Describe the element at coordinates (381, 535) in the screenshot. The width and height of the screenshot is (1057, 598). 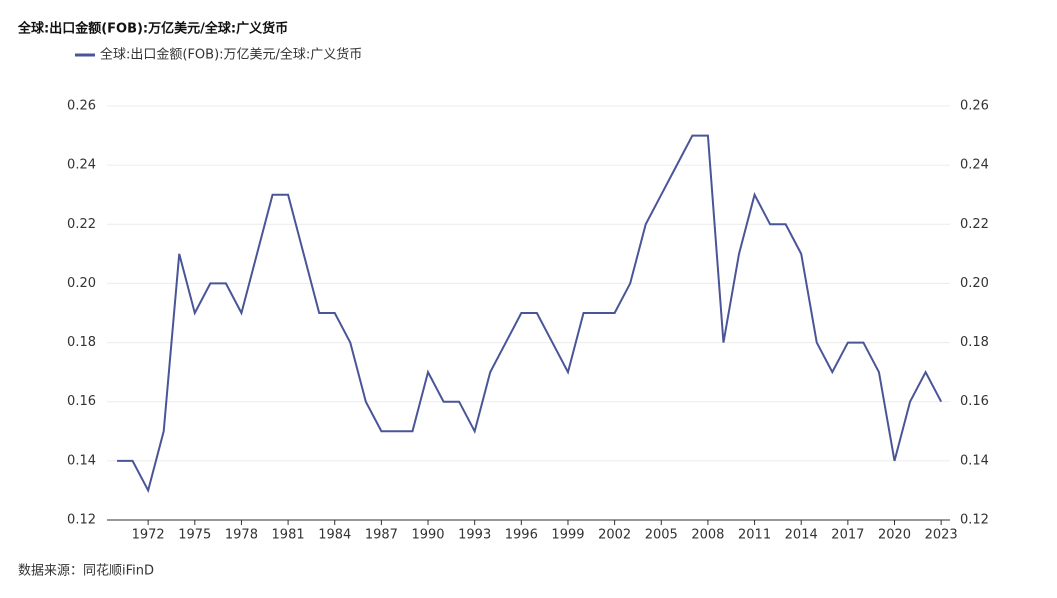
I see `x-tick-label: 1987` at that location.